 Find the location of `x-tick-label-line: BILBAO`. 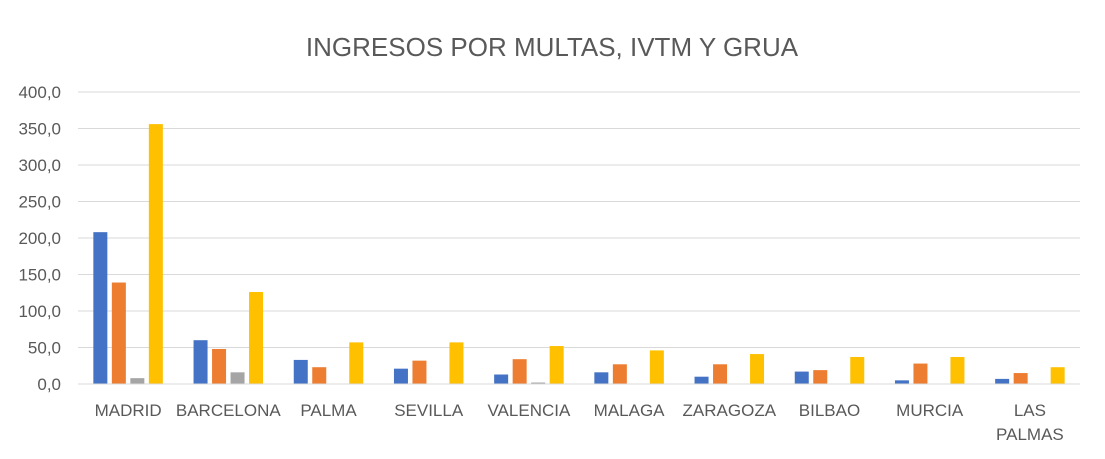

x-tick-label-line: BILBAO is located at coordinates (829, 410).